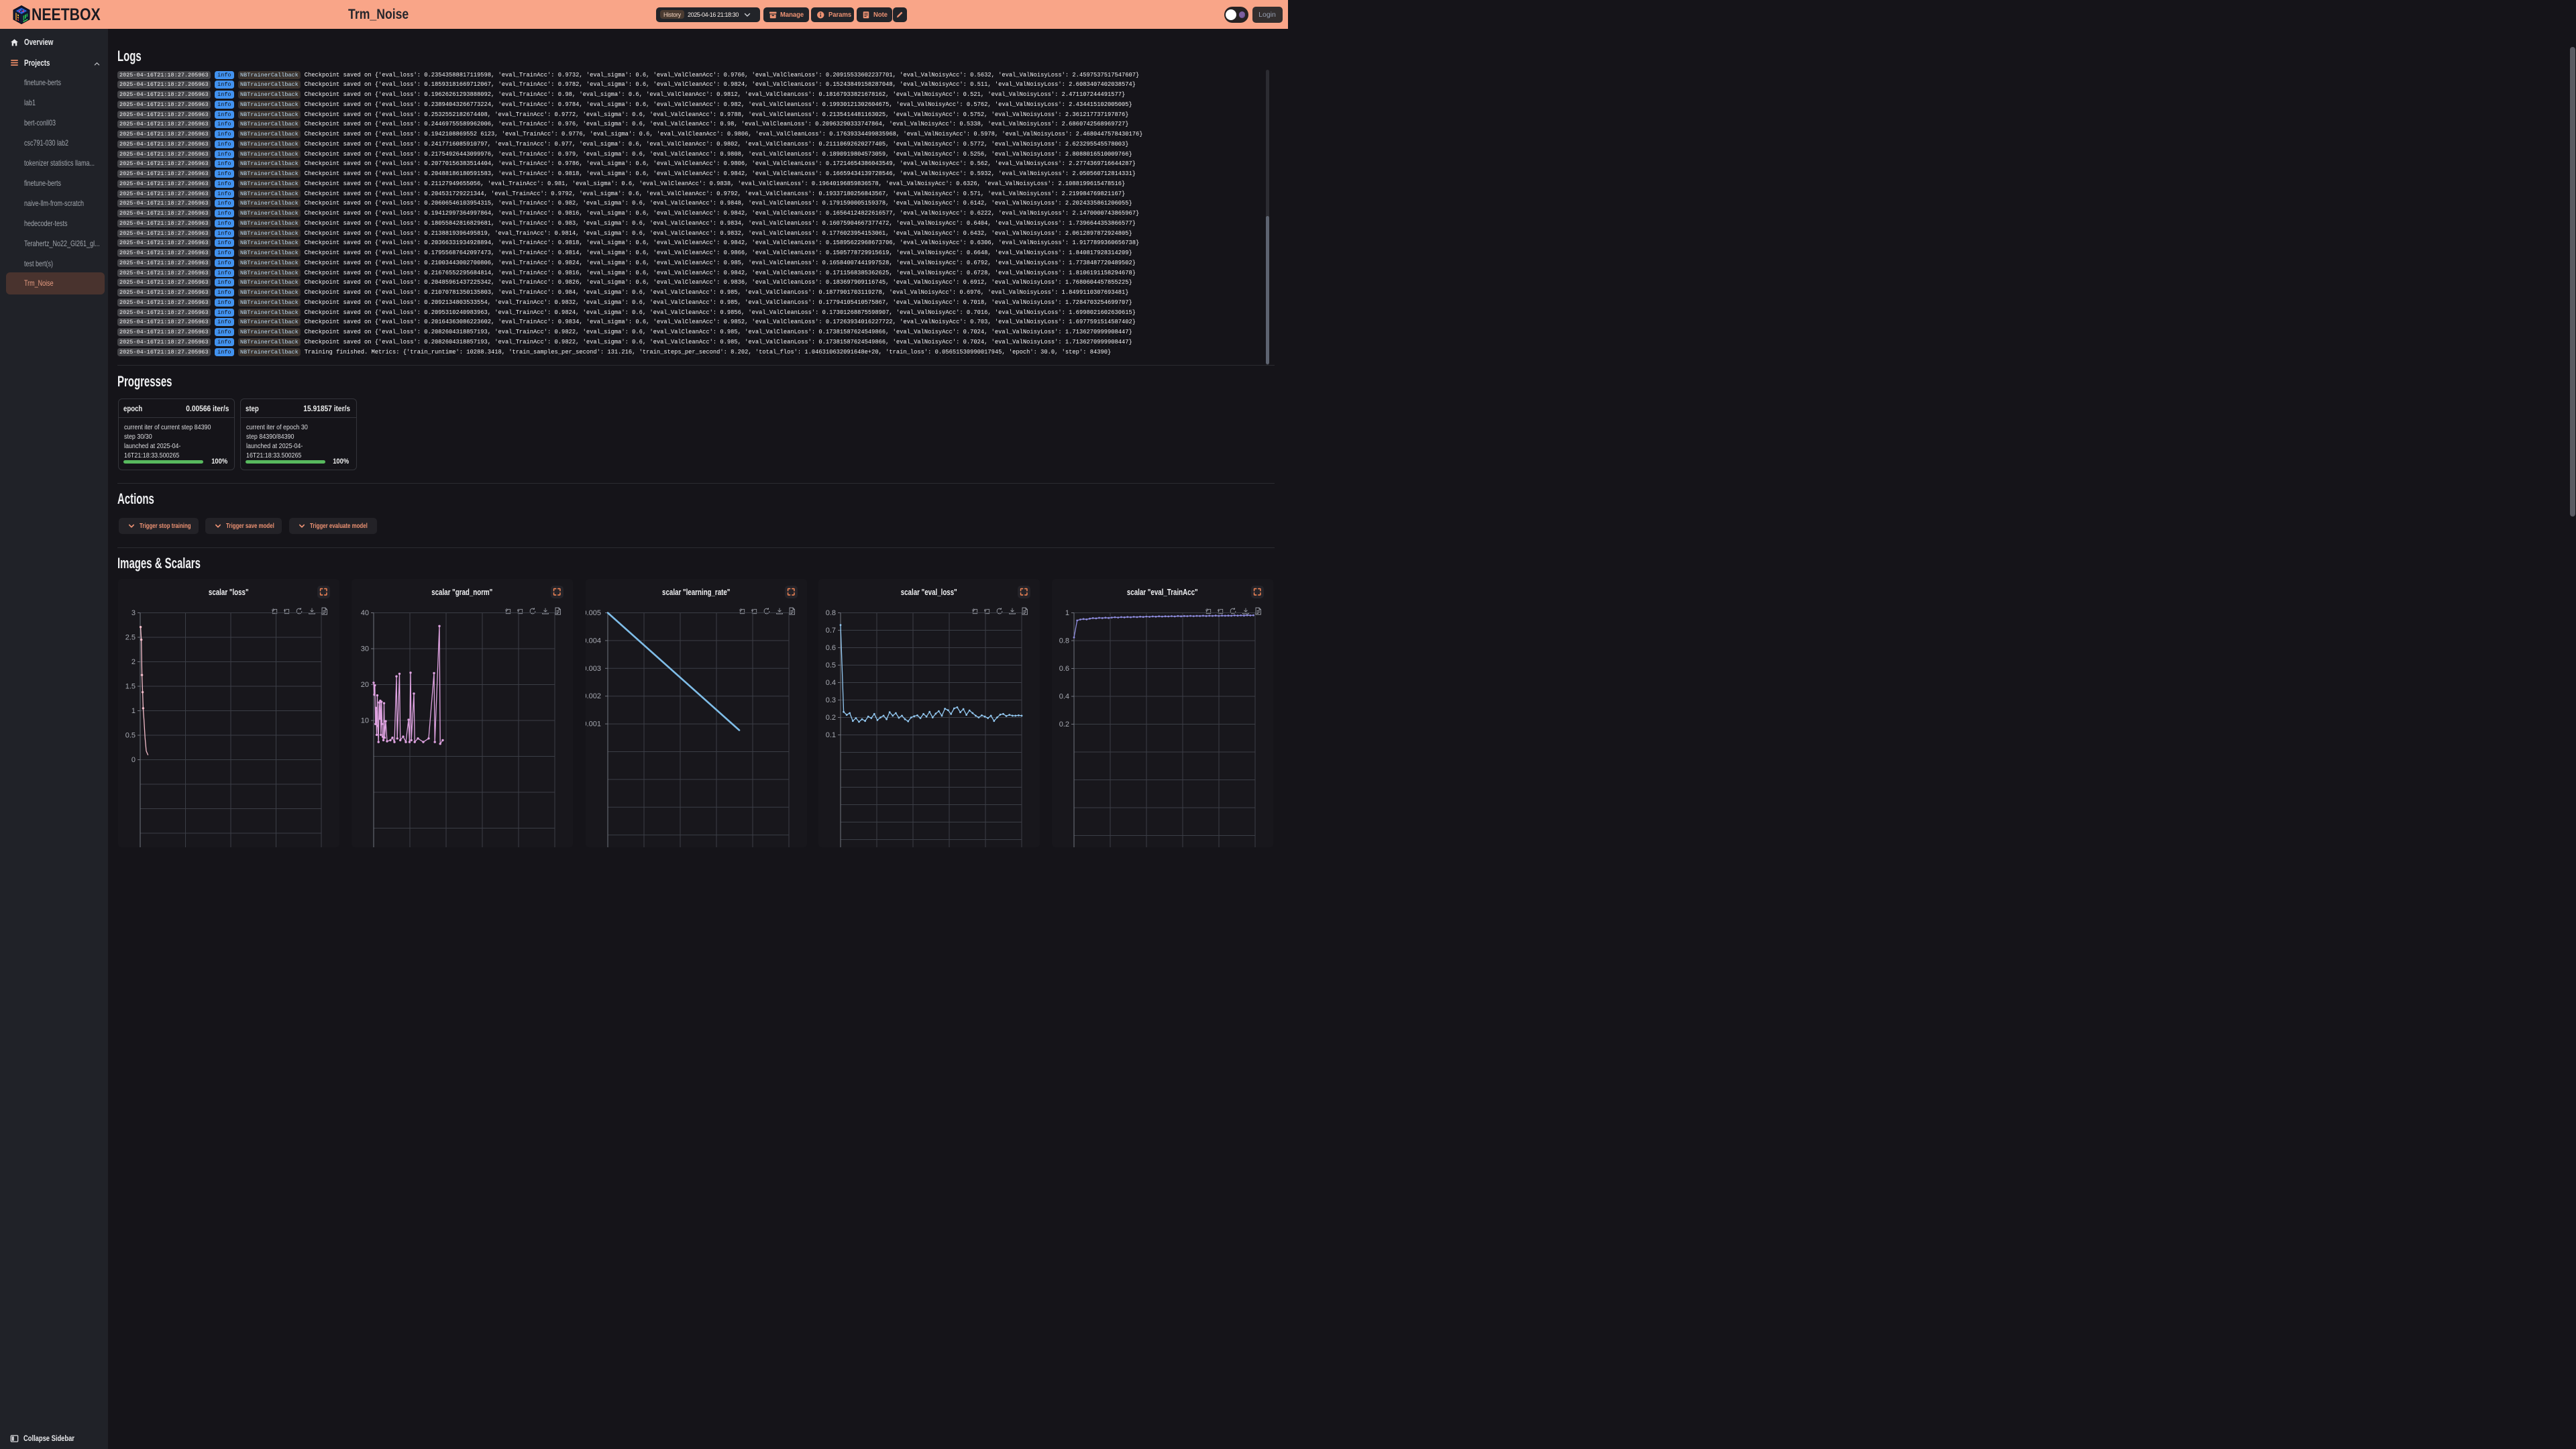  Describe the element at coordinates (831, 700) in the screenshot. I see `svg-text: 0.3` at that location.